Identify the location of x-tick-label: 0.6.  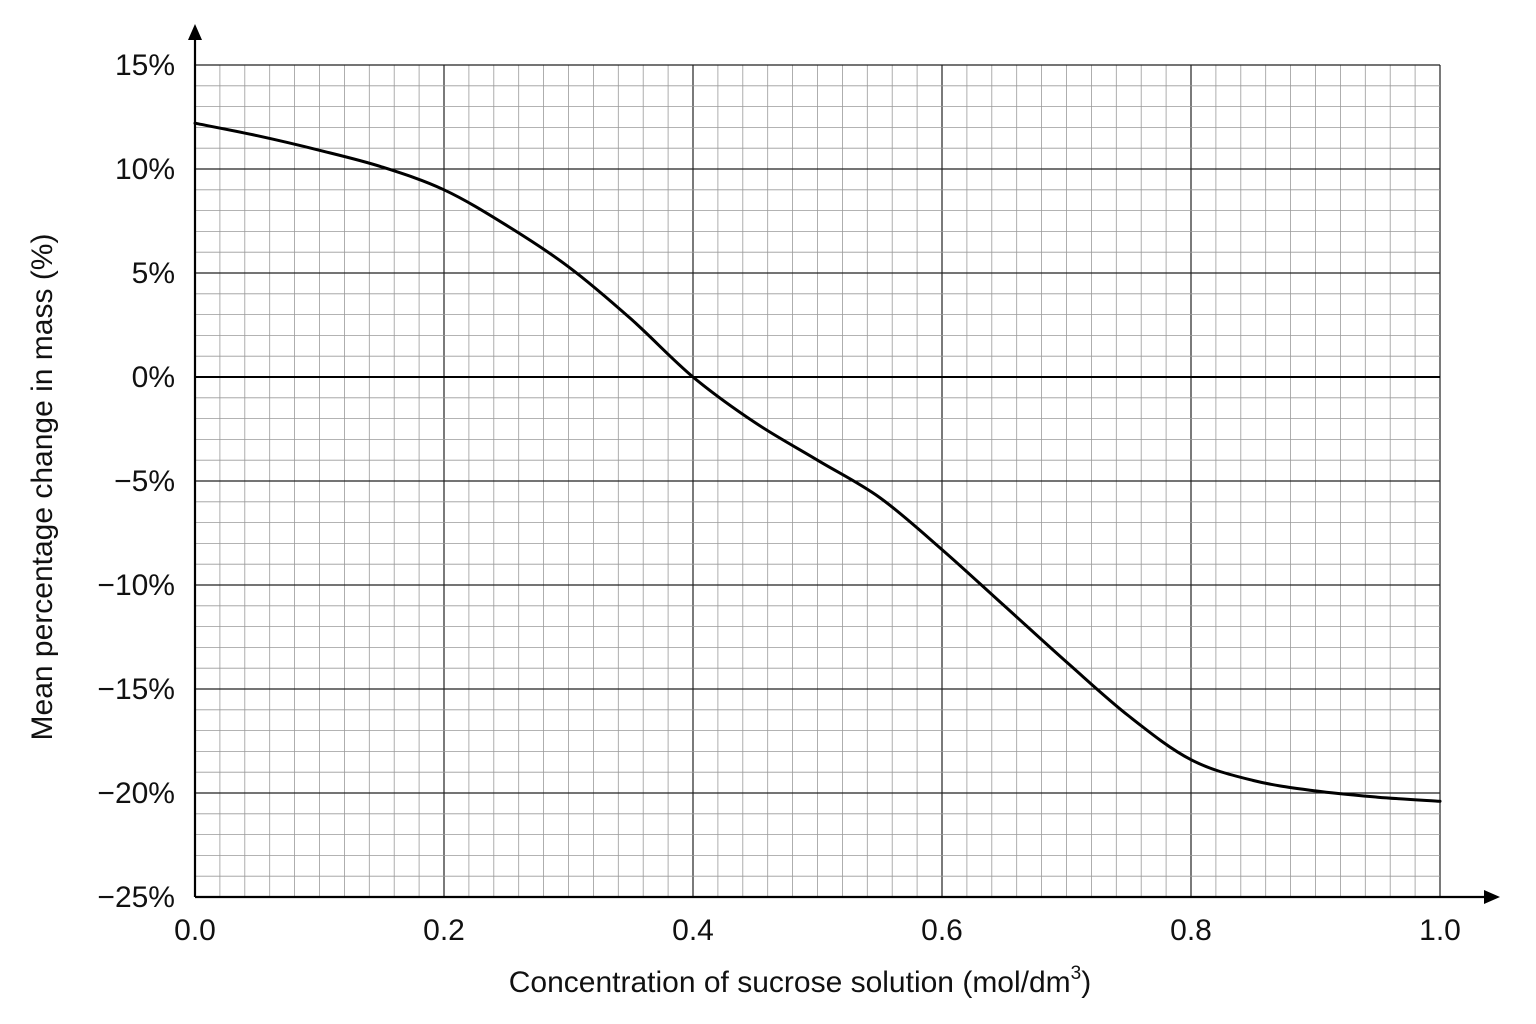
(942, 930).